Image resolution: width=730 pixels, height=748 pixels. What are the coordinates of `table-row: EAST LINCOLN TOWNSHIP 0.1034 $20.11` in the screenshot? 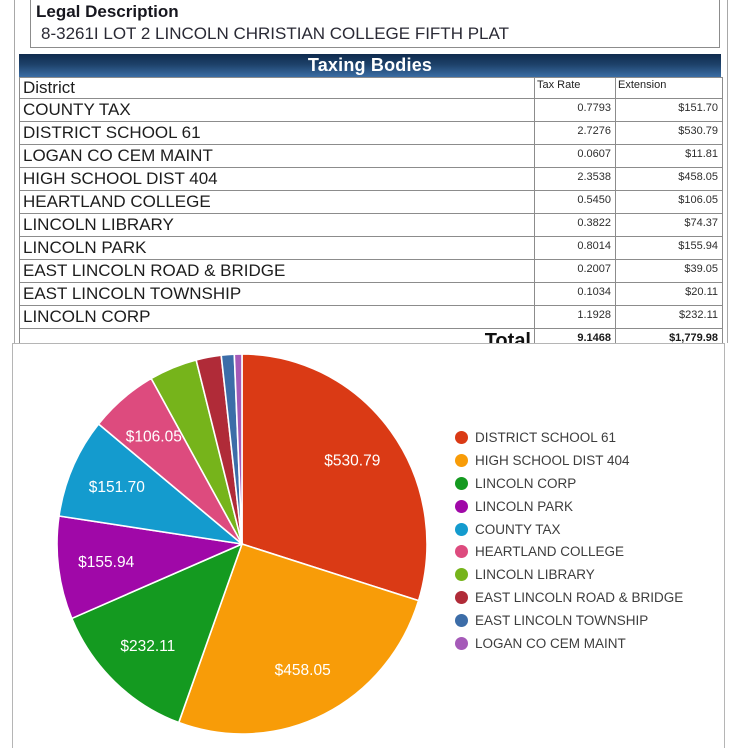 It's located at (371, 294).